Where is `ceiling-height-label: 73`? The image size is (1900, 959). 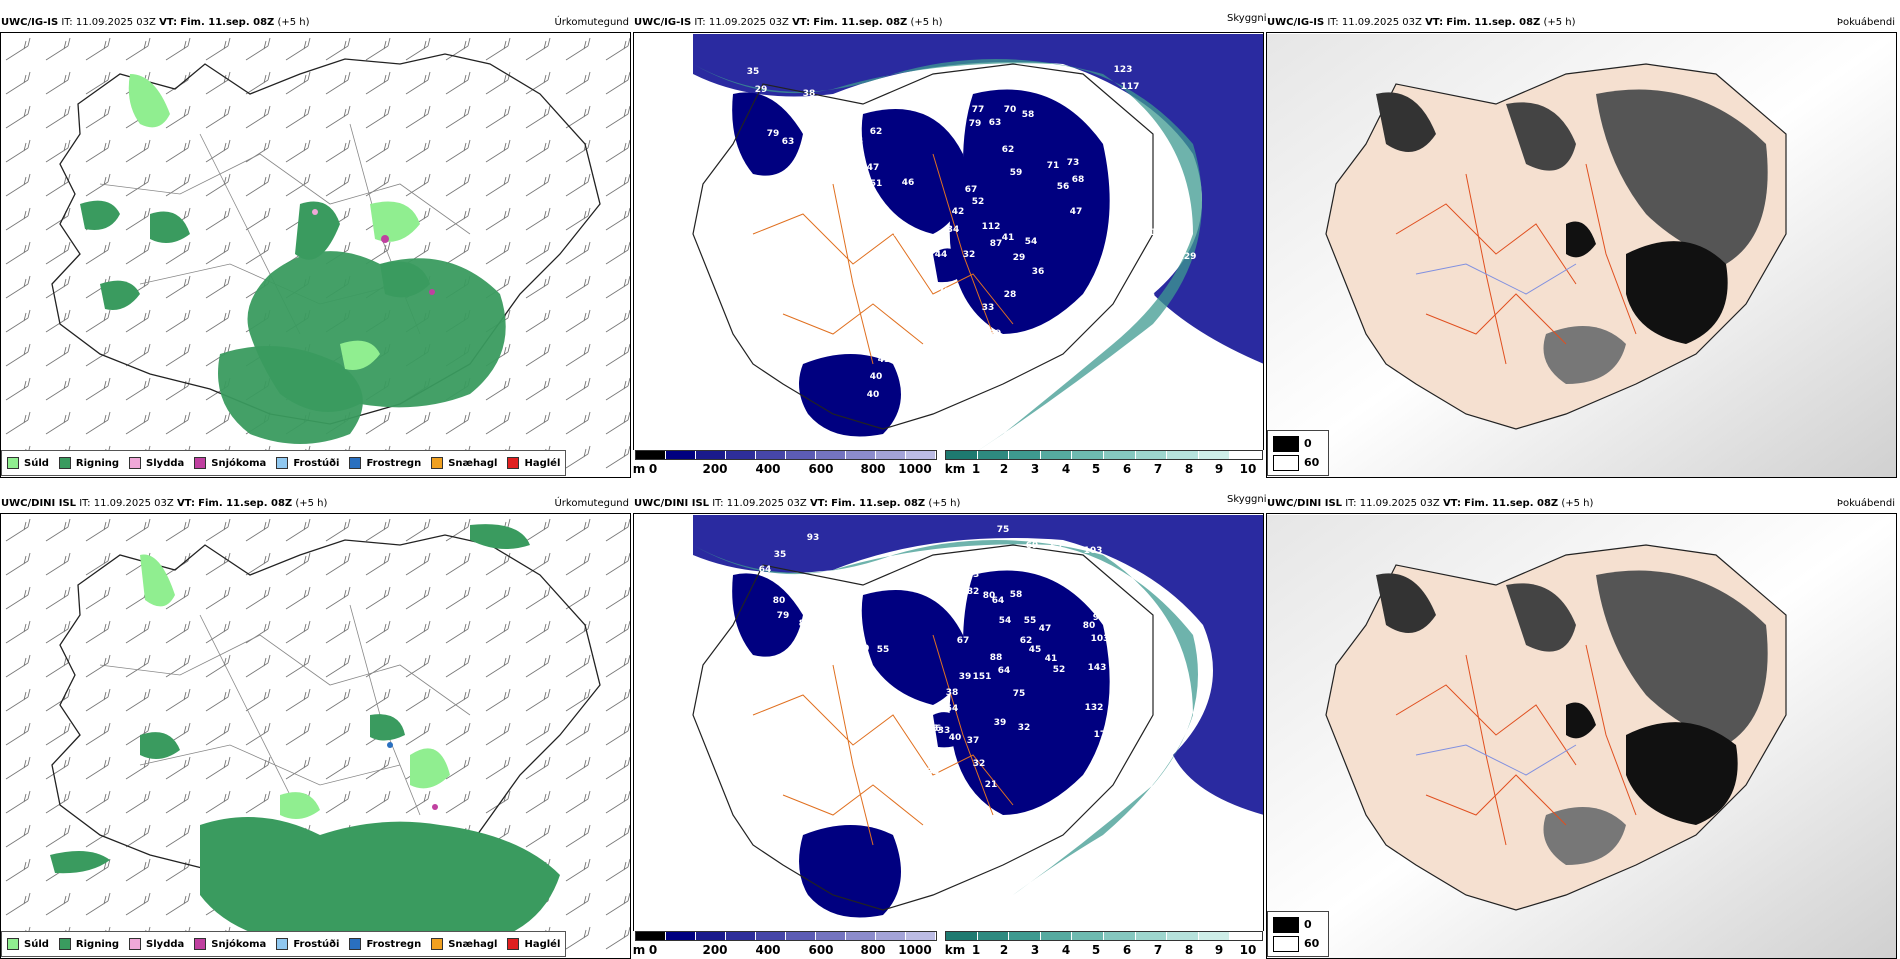
ceiling-height-label: 73 is located at coordinates (1073, 163).